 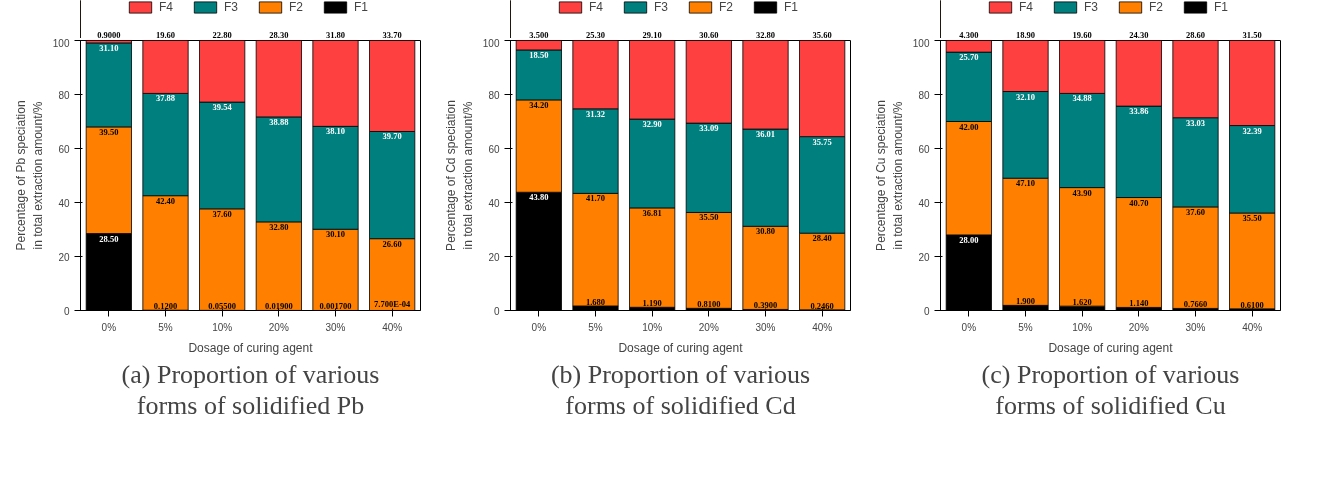 I want to click on data-label: 0.01900, so click(x=279, y=306).